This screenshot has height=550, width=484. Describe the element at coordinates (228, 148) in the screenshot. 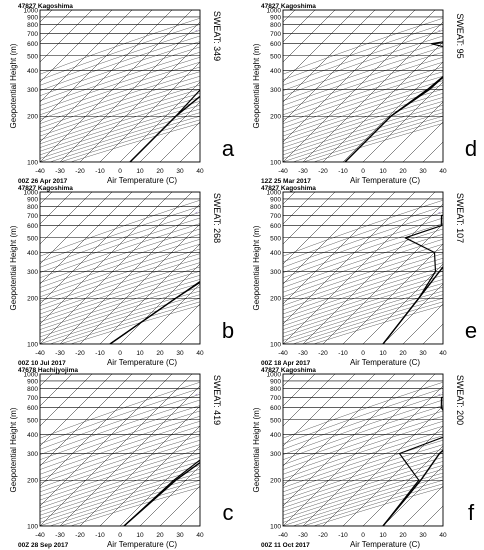

I see `panel-letter: a` at that location.